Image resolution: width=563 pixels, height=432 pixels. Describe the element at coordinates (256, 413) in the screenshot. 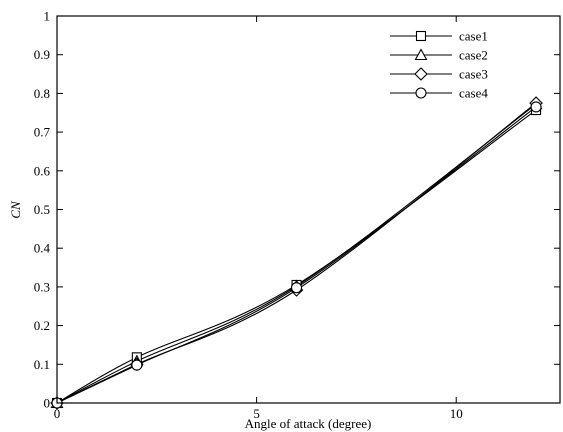

I see `x-tick-label: 5` at that location.